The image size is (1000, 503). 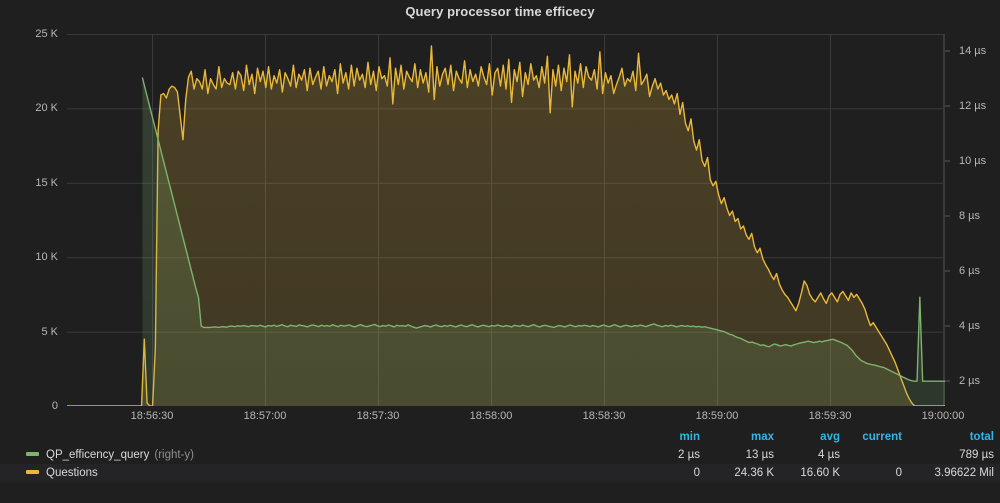 I want to click on y-tick-right: 10 µs, so click(x=965, y=161).